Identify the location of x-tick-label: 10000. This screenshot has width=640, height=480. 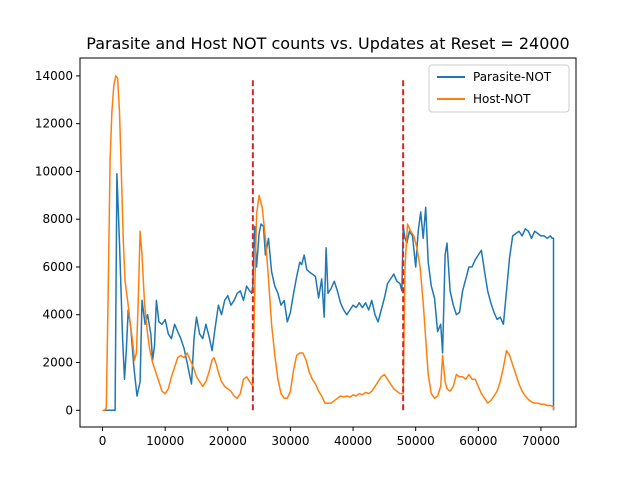
(165, 441).